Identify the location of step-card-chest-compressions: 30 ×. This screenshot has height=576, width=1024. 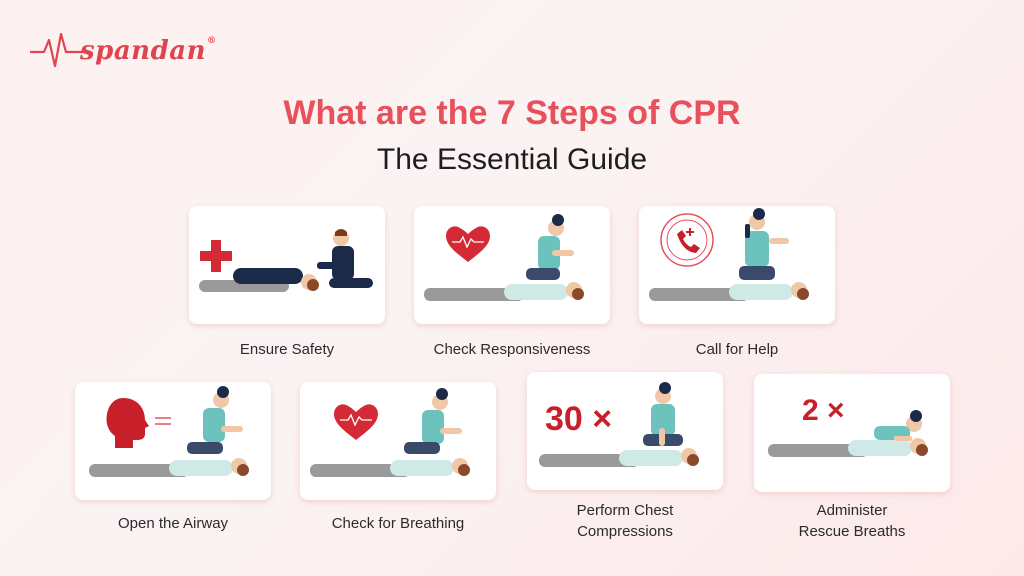
(625, 431).